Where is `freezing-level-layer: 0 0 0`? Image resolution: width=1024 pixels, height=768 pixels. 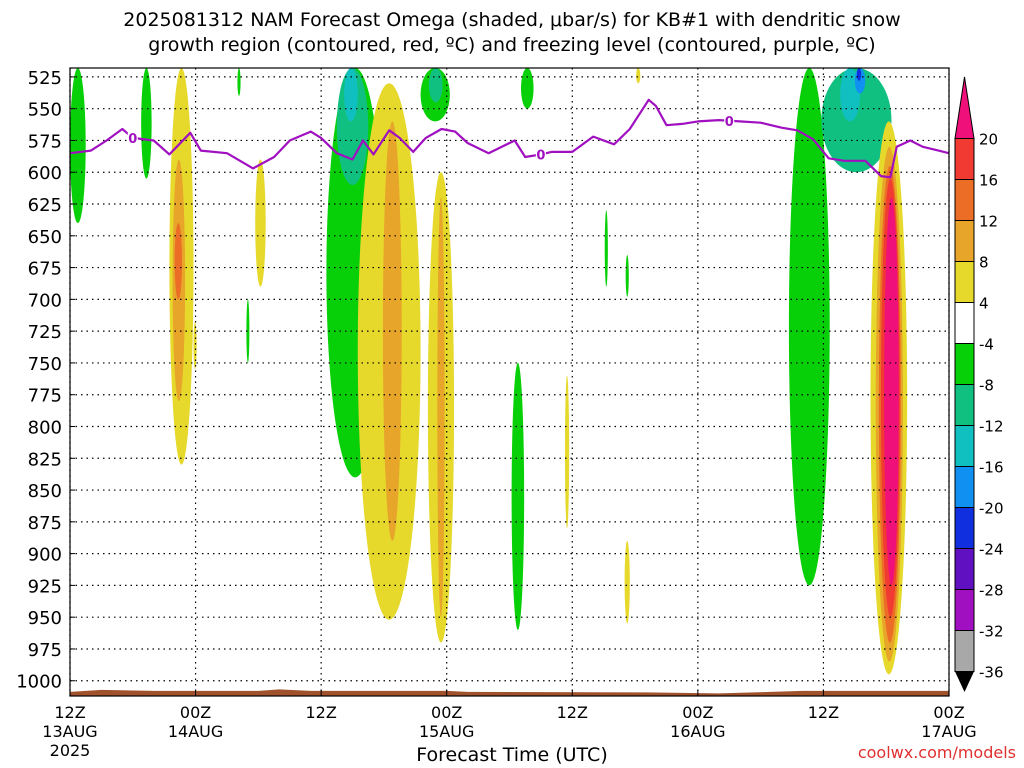 freezing-level-layer: 0 0 0 is located at coordinates (509, 138).